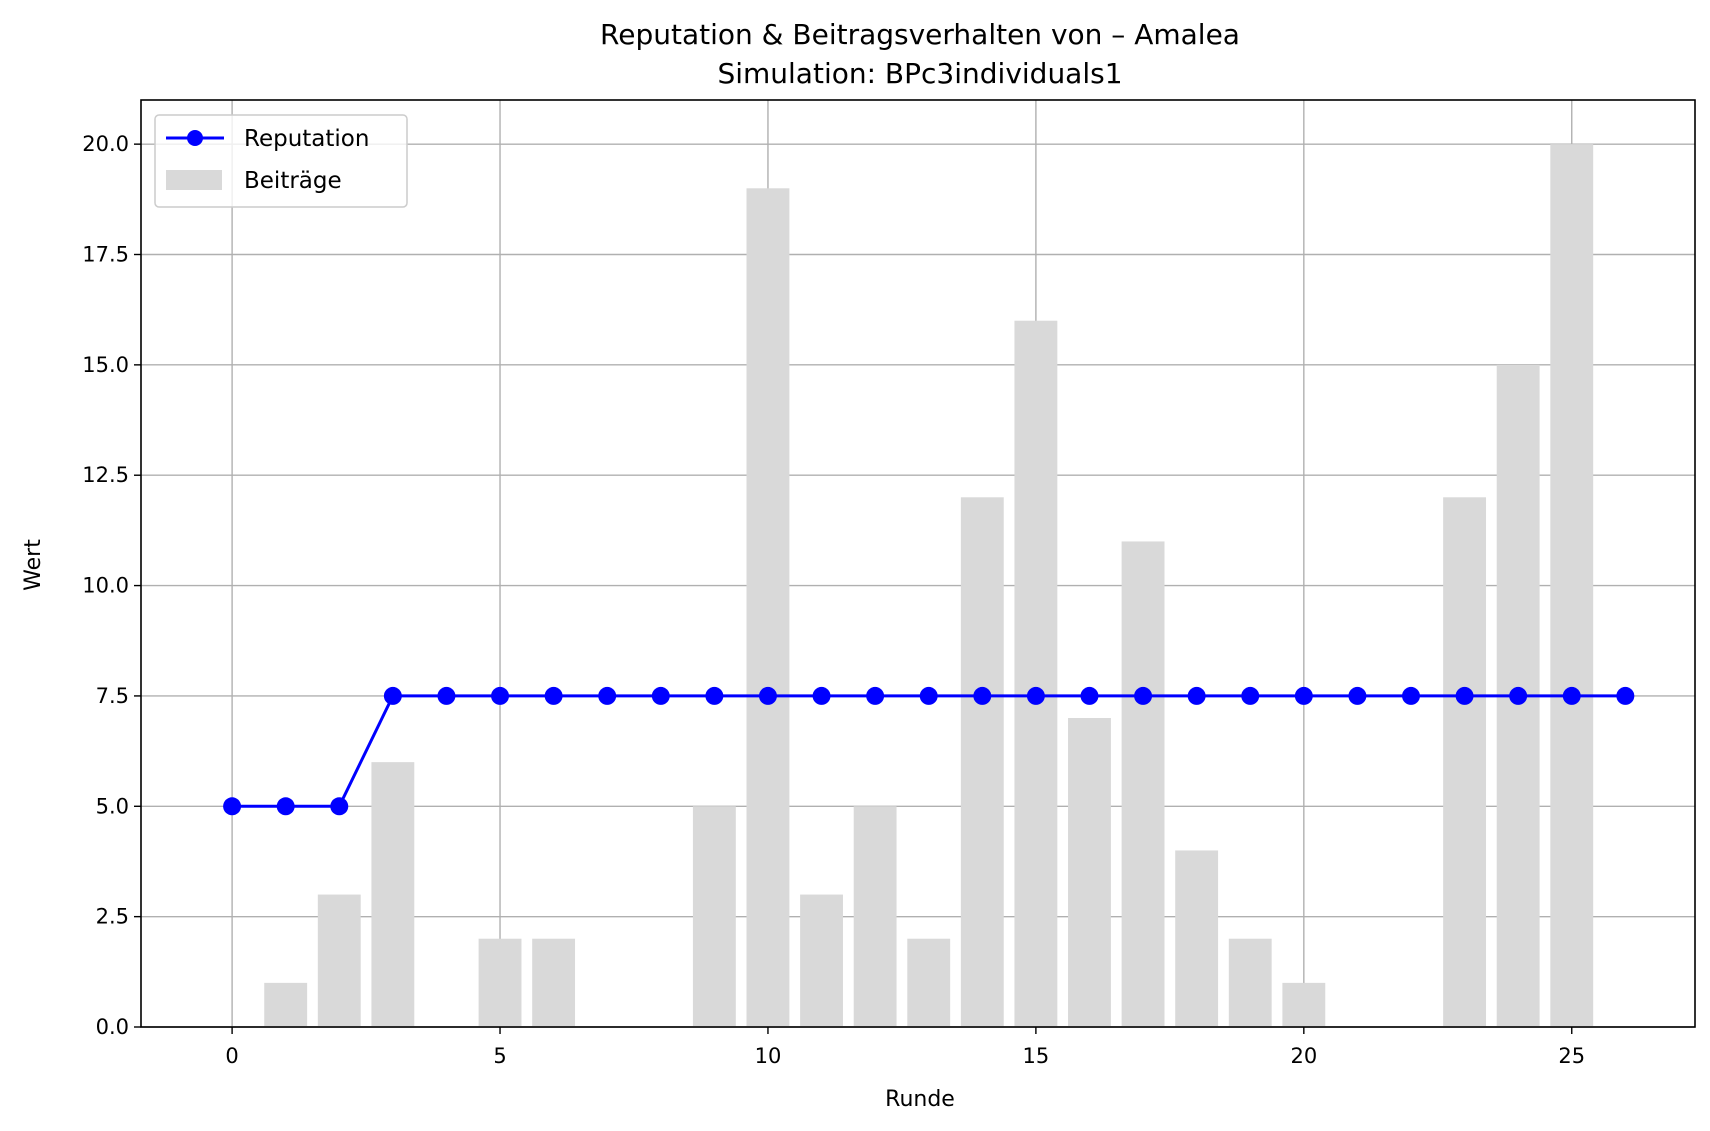  Describe the element at coordinates (905, 1047) in the screenshot. I see `x-axis-ticks: 0 5 10 15 20 25` at that location.